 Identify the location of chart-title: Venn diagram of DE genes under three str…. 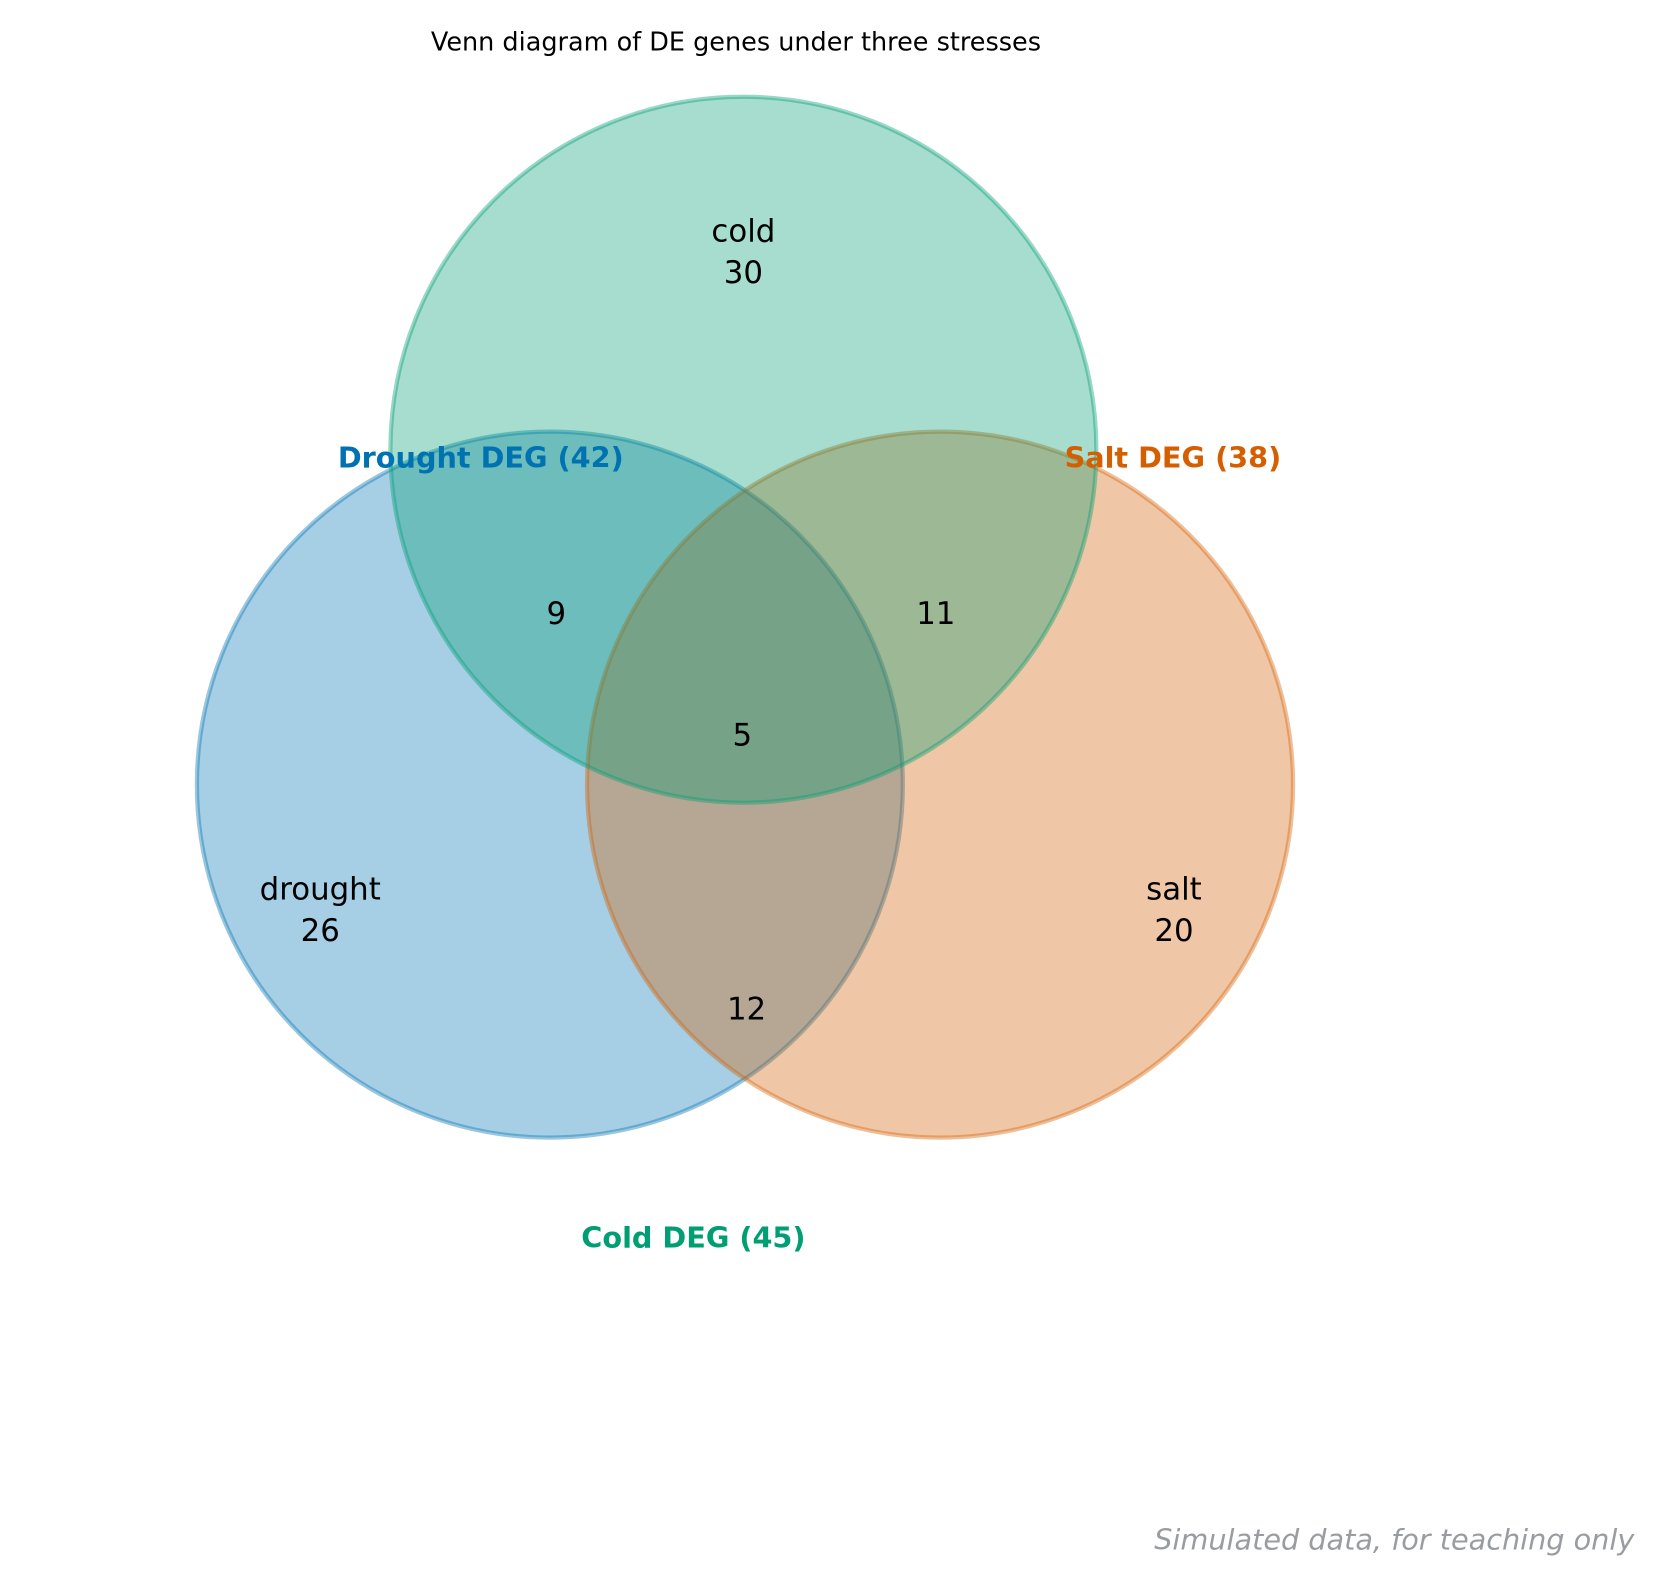
(736, 43).